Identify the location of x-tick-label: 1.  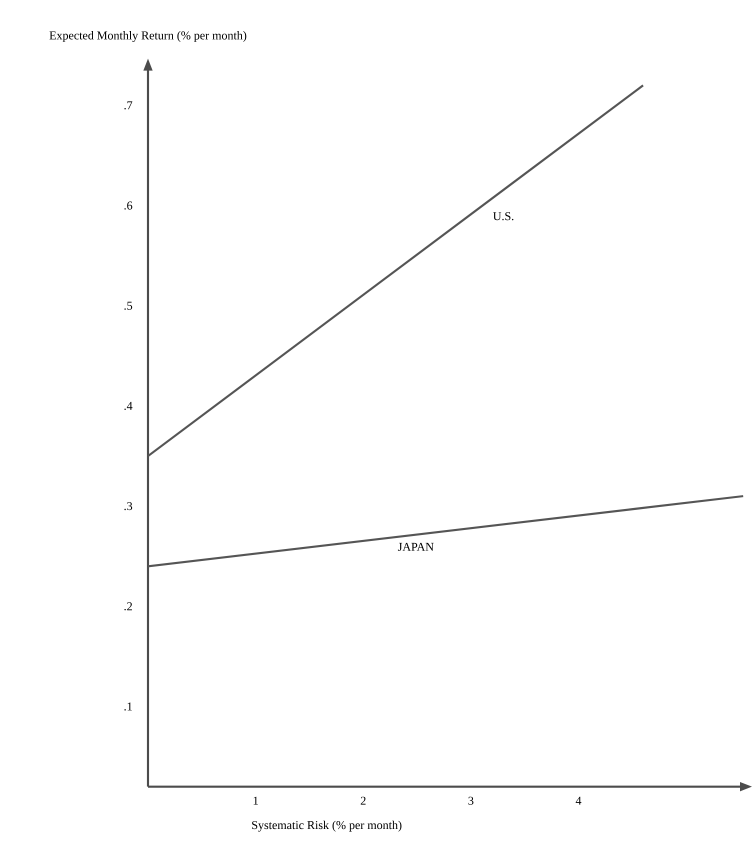
(256, 800).